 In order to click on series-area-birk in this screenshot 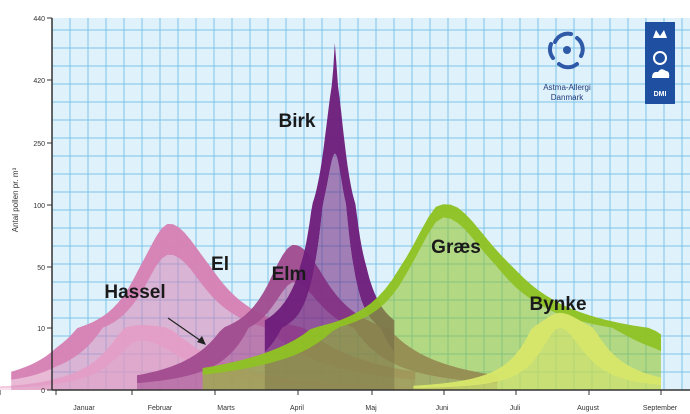, I will do `click(329, 198)`.